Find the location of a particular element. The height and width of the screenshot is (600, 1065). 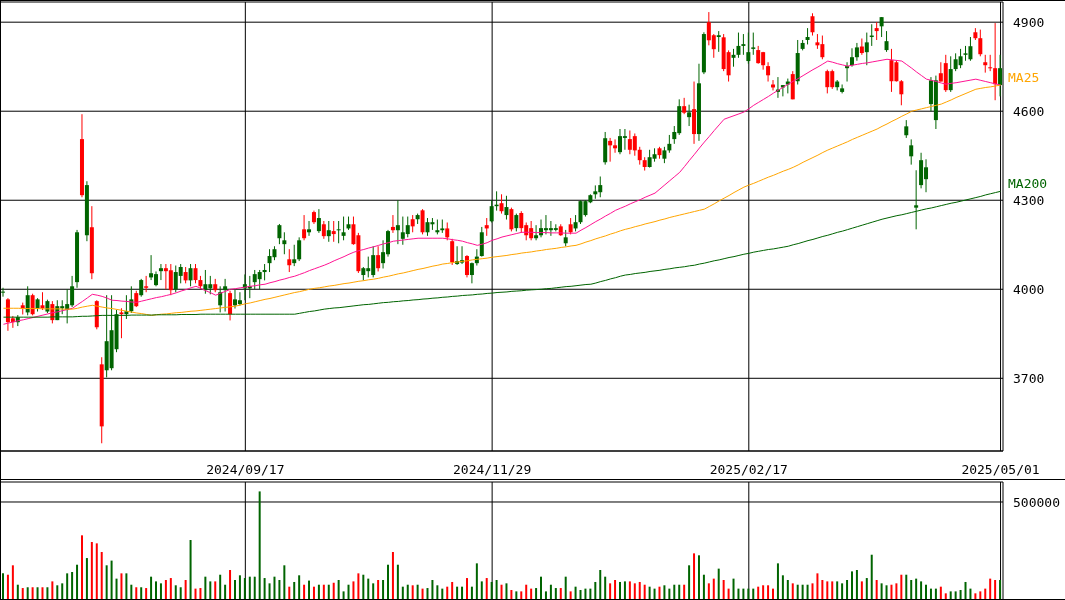

series-label: MA25 is located at coordinates (1024, 78).